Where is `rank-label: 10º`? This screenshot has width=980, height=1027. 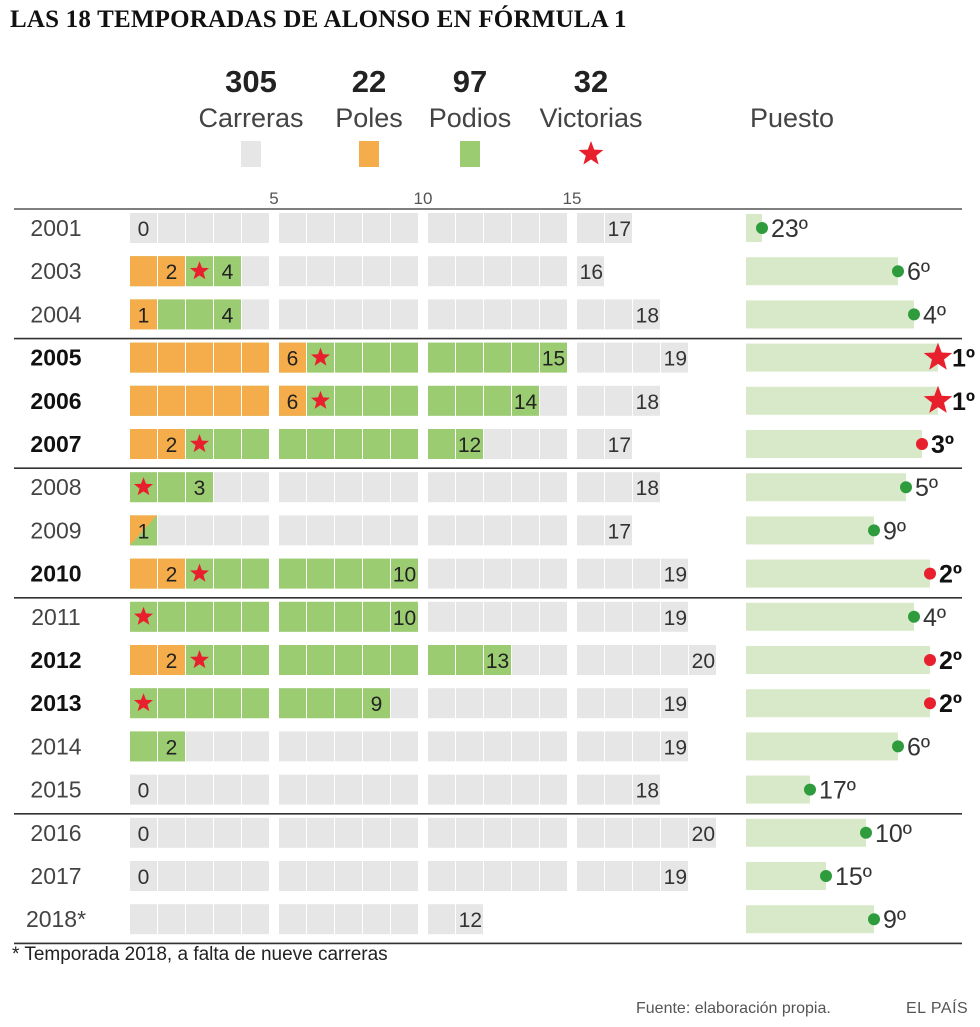 rank-label: 10º is located at coordinates (893, 834).